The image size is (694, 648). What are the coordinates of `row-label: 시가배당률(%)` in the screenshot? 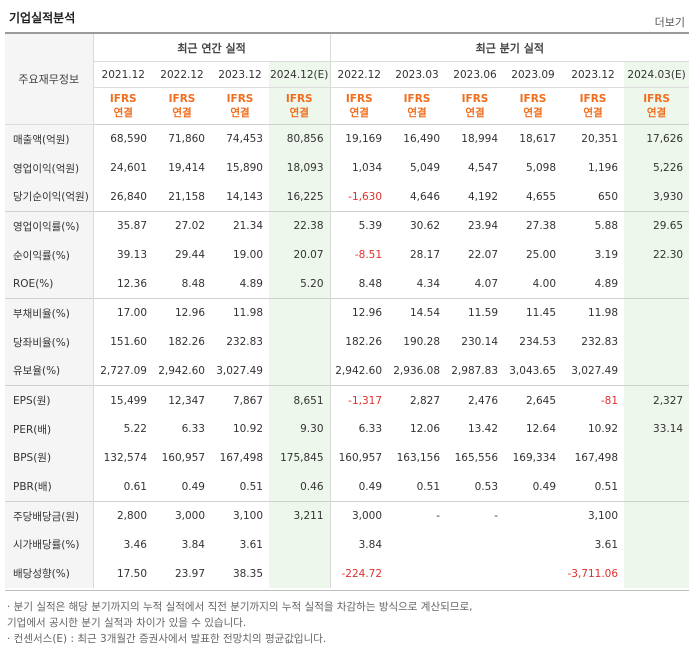 It's located at (49, 545).